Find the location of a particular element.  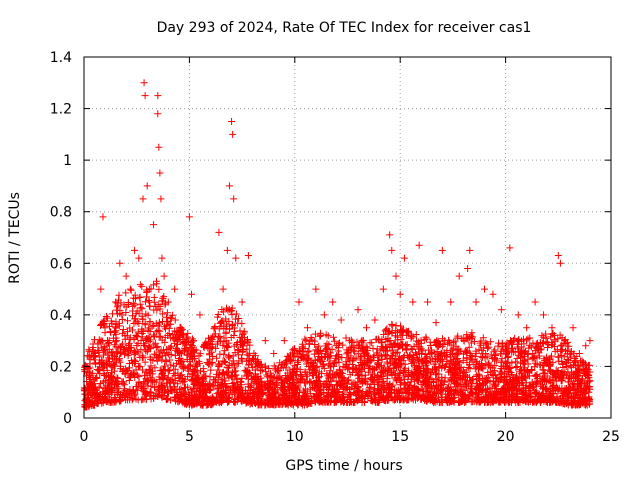

x-tick-label: 10 is located at coordinates (295, 437).